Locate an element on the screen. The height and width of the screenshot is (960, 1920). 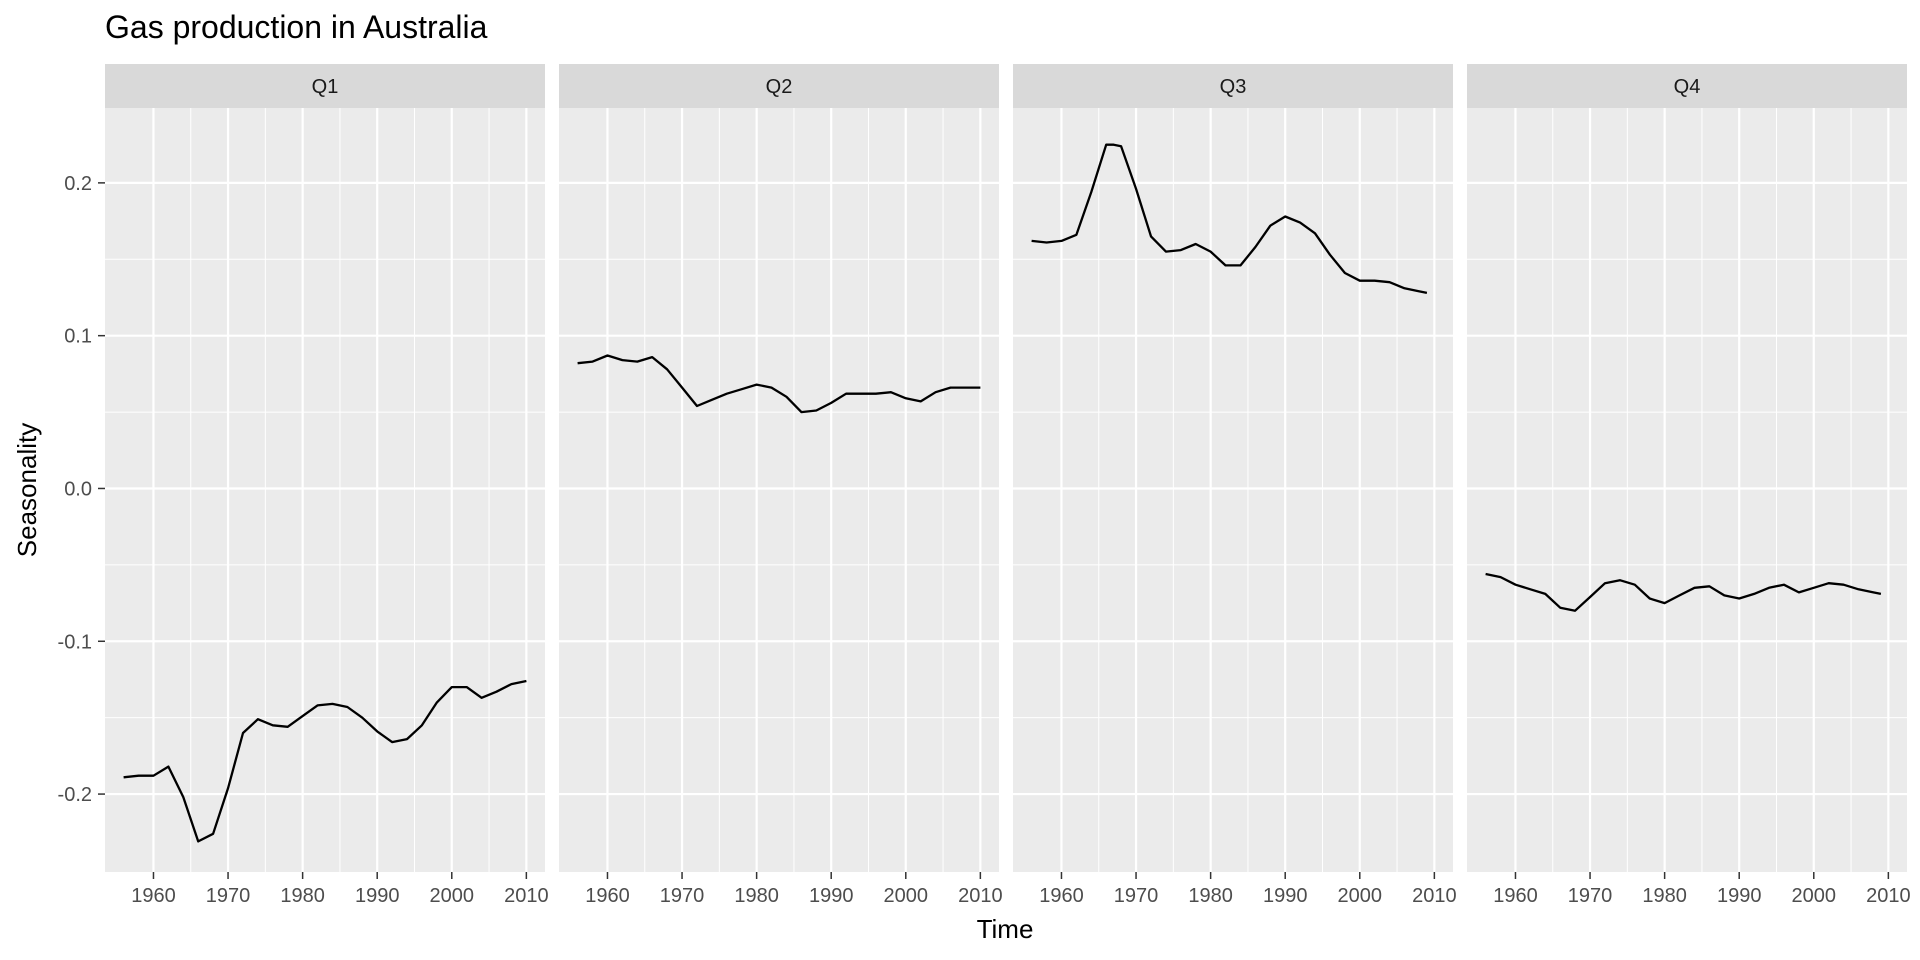
facet-strip-label: Q4 is located at coordinates (1687, 87).